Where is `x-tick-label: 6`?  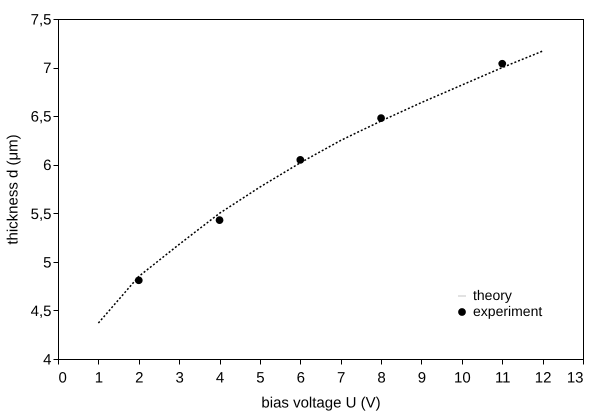
x-tick-label: 6 is located at coordinates (300, 378).